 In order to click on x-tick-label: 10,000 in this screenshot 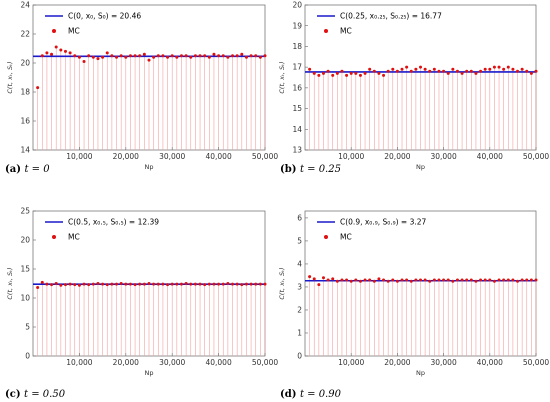, I will do `click(79, 362)`.